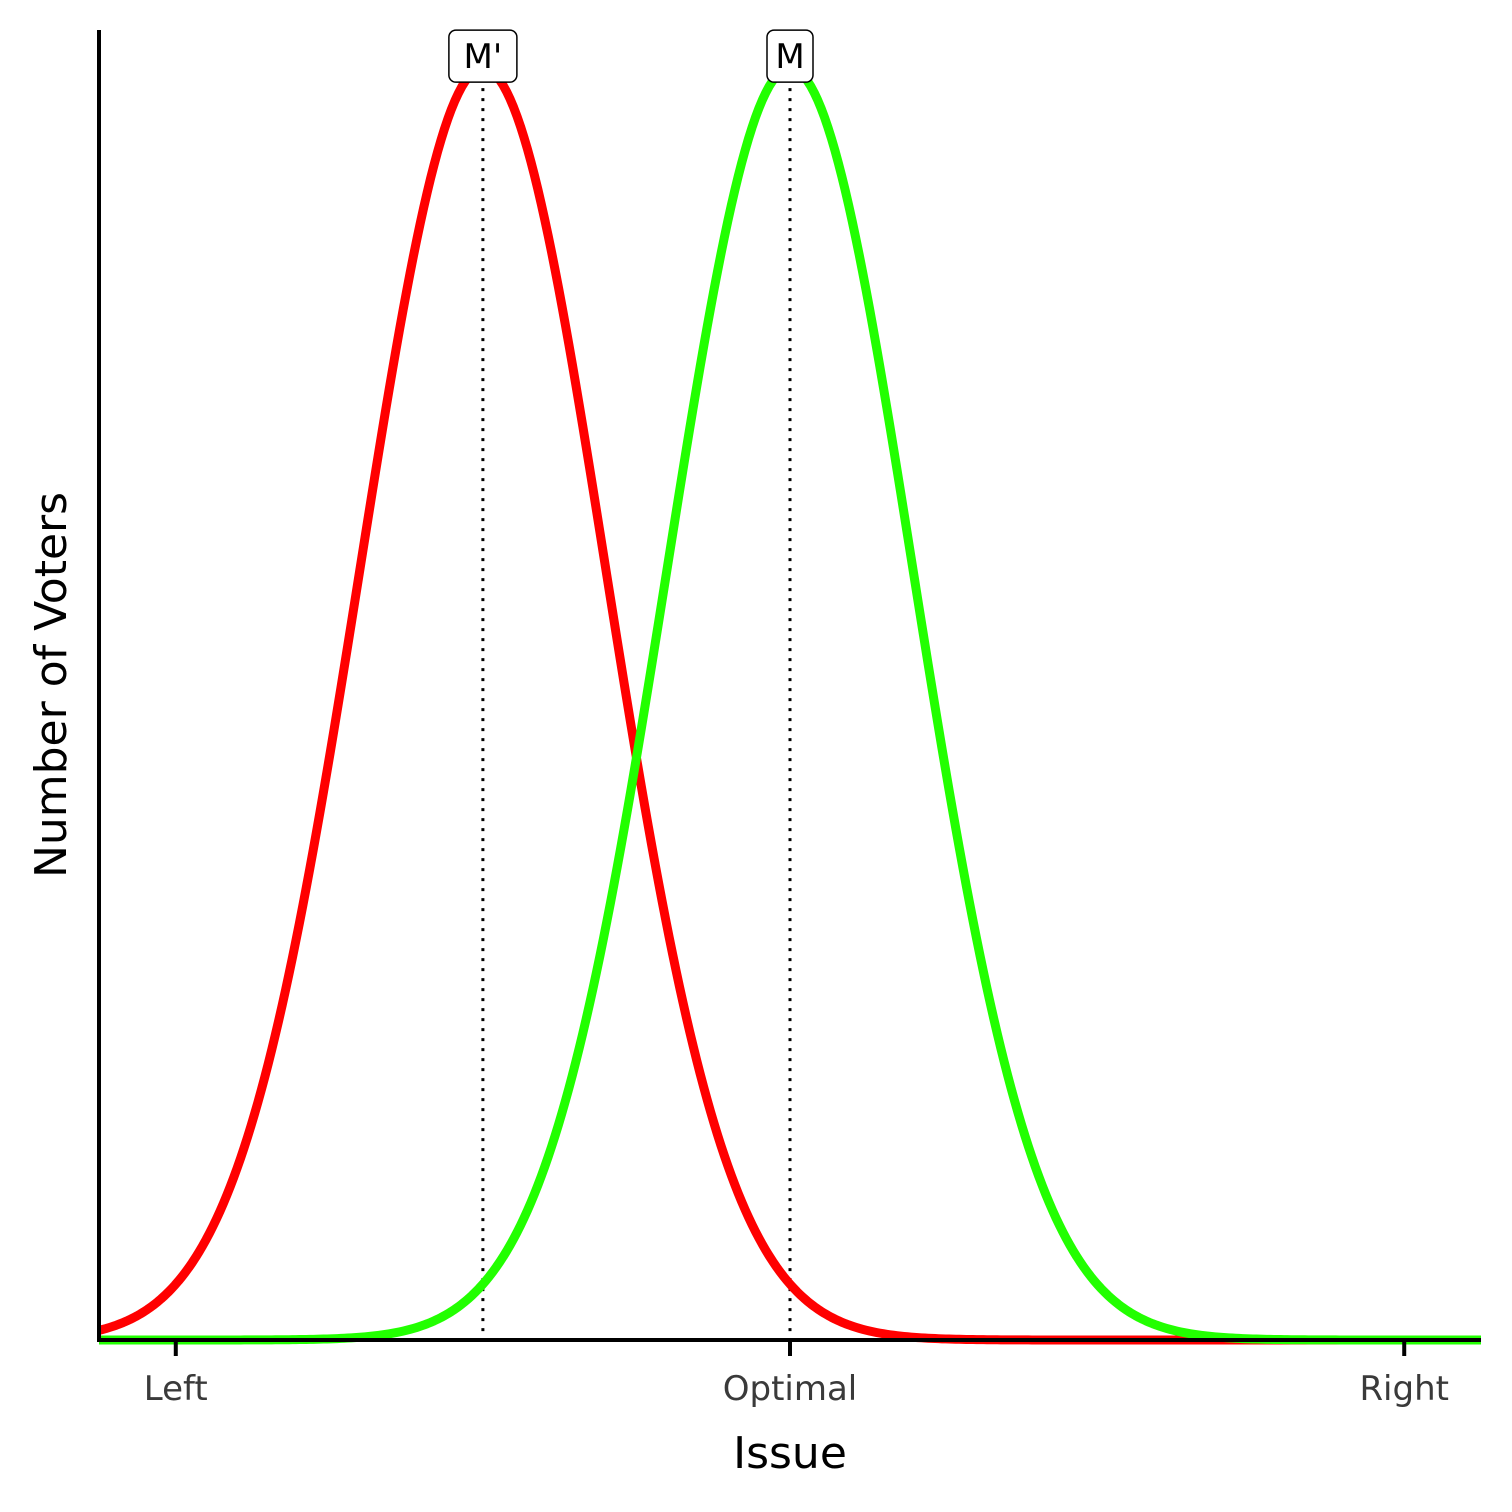 The width and height of the screenshot is (1512, 1512). What do you see at coordinates (790, 1389) in the screenshot?
I see `x-tick-label: Optimal` at bounding box center [790, 1389].